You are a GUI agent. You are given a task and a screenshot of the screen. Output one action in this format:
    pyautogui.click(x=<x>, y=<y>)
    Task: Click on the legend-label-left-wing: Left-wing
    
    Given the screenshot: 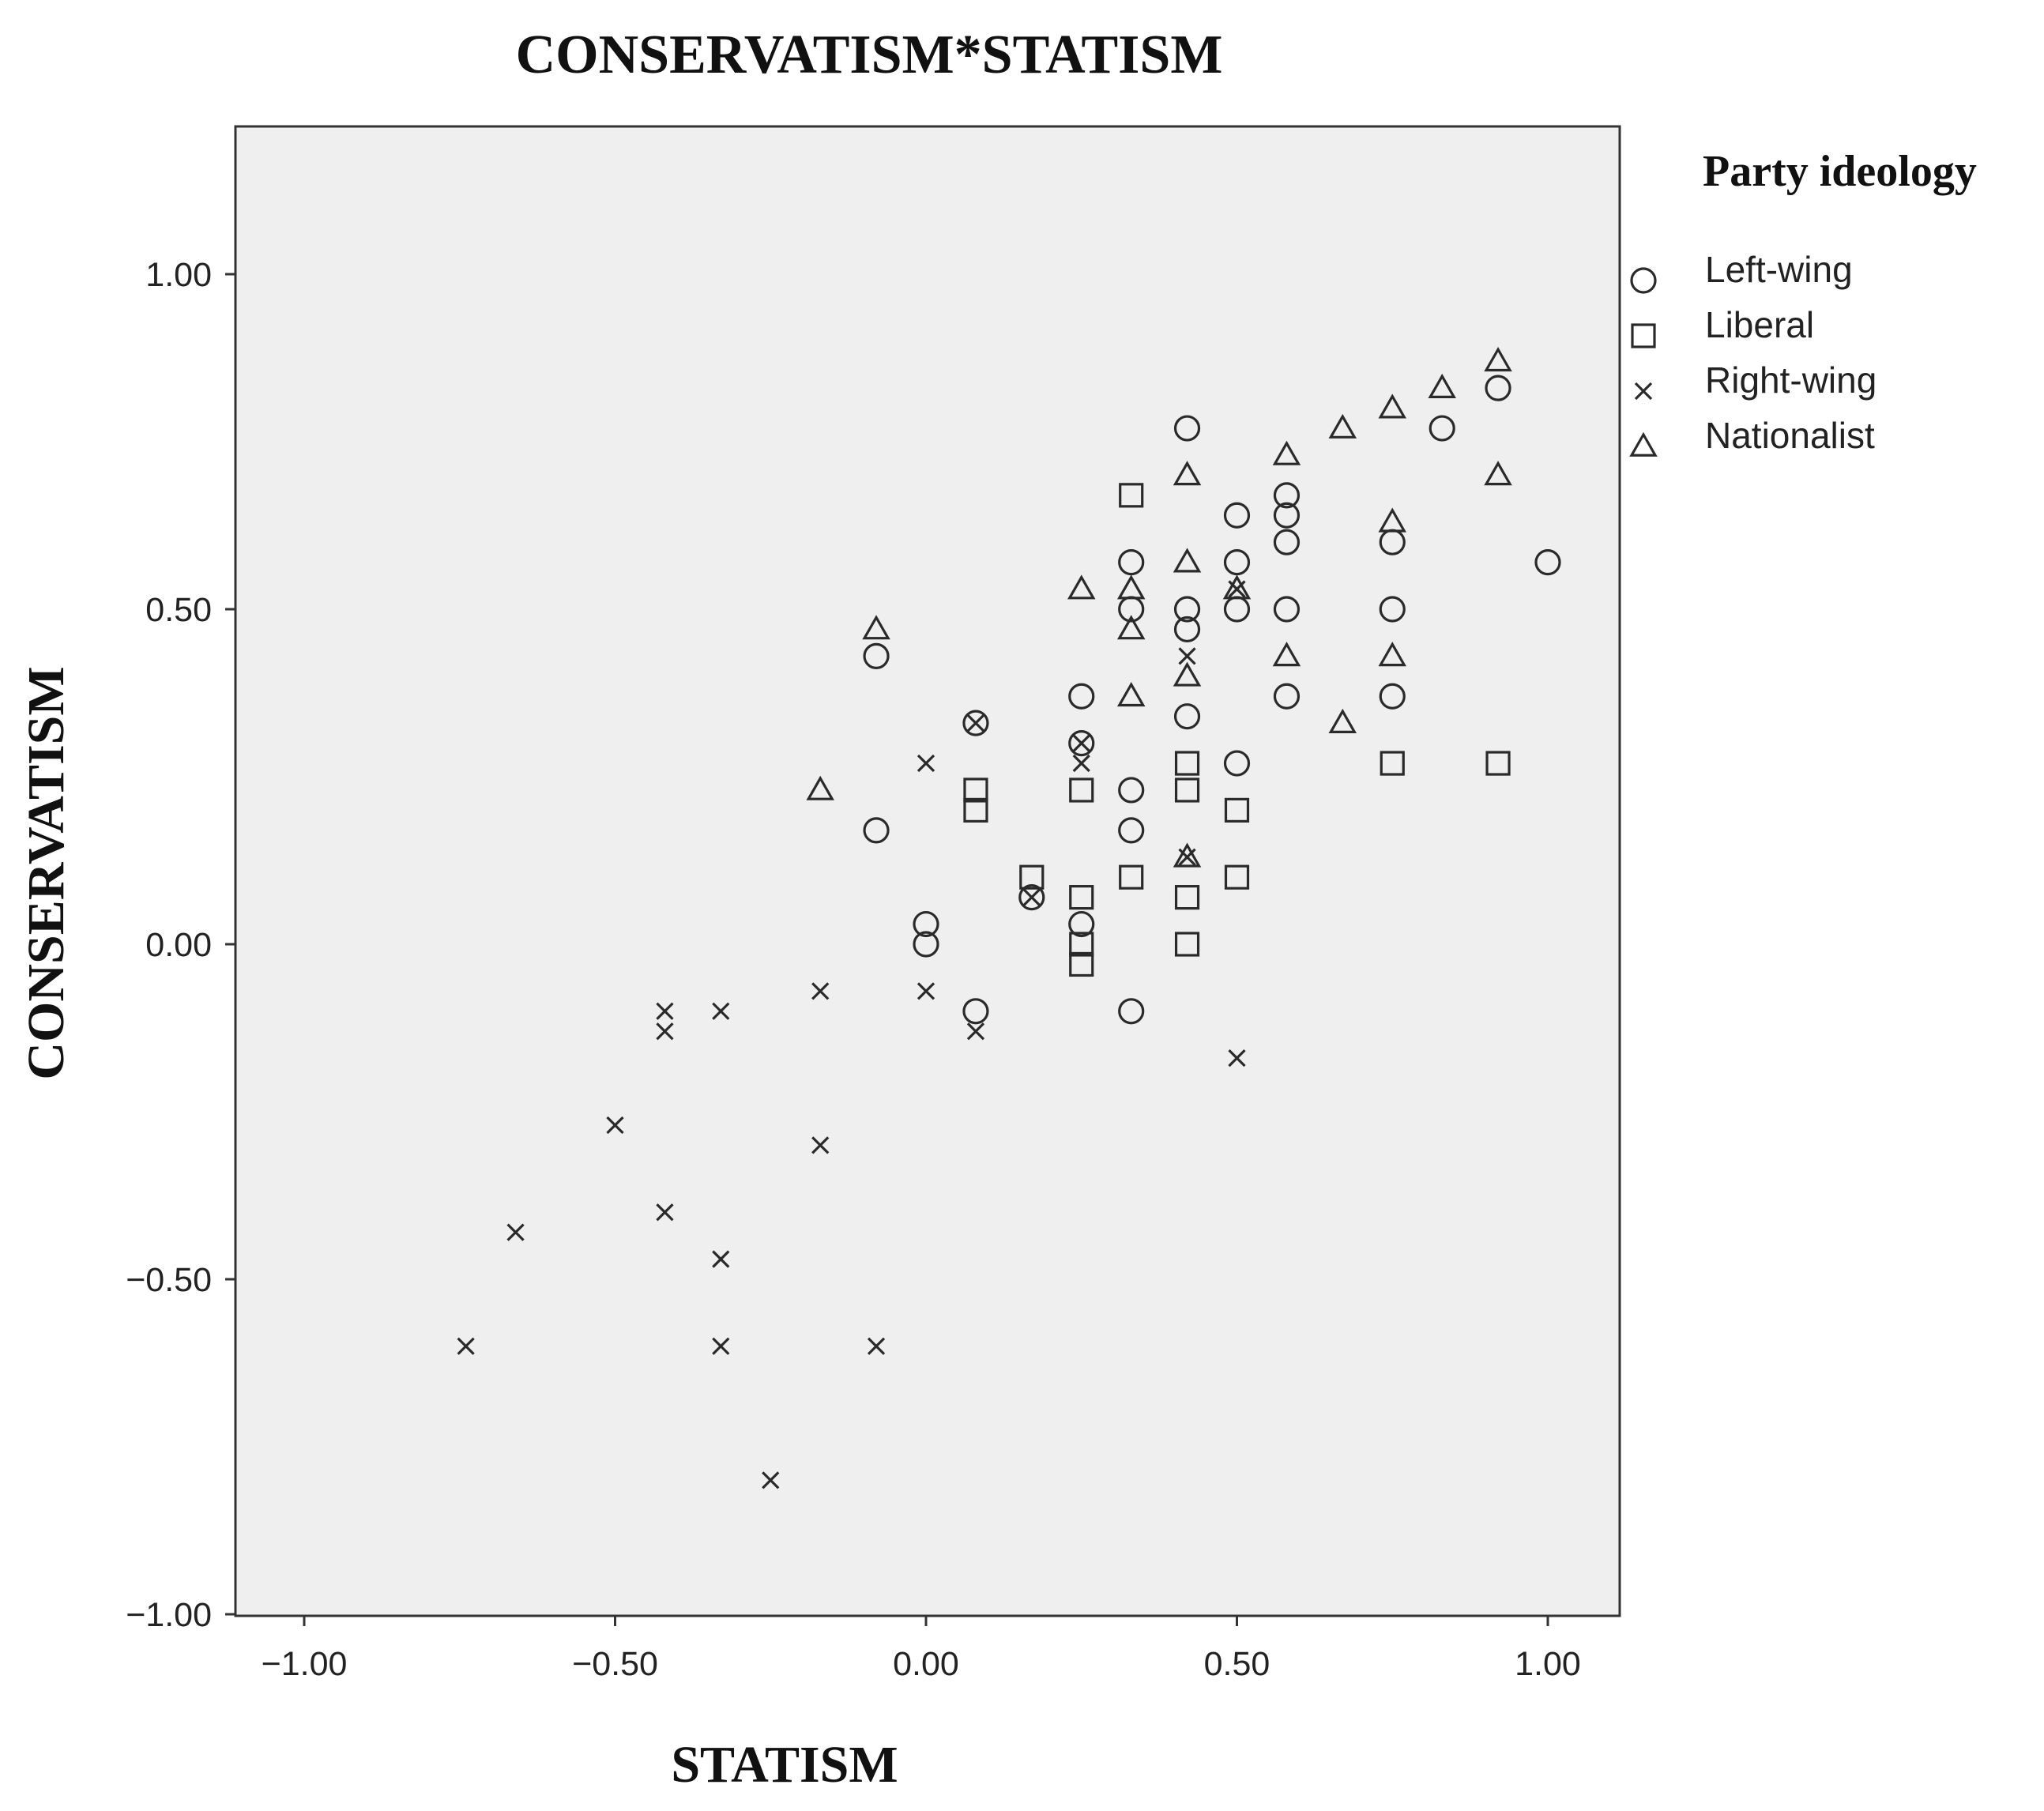 What is the action you would take?
    pyautogui.click(x=1779, y=269)
    